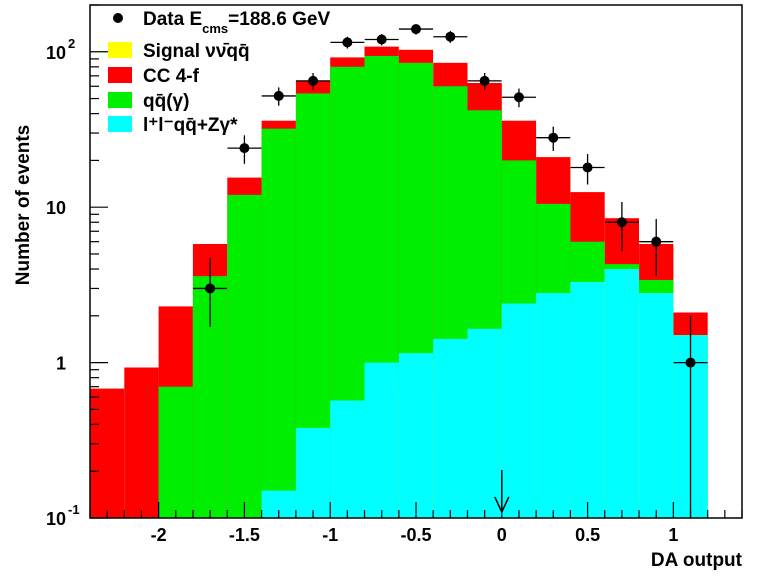  Describe the element at coordinates (244, 535) in the screenshot. I see `x-tick-label: -1.5` at that location.